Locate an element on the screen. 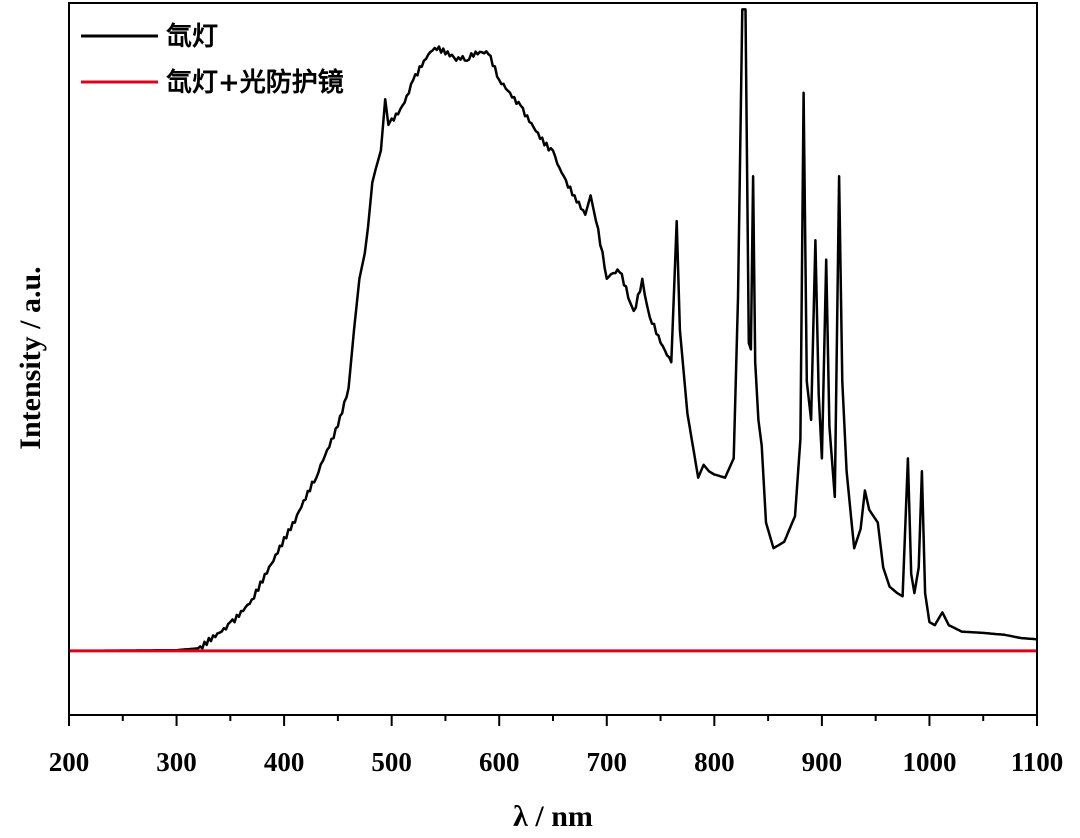  x-tick-label: 200 is located at coordinates (69, 762).